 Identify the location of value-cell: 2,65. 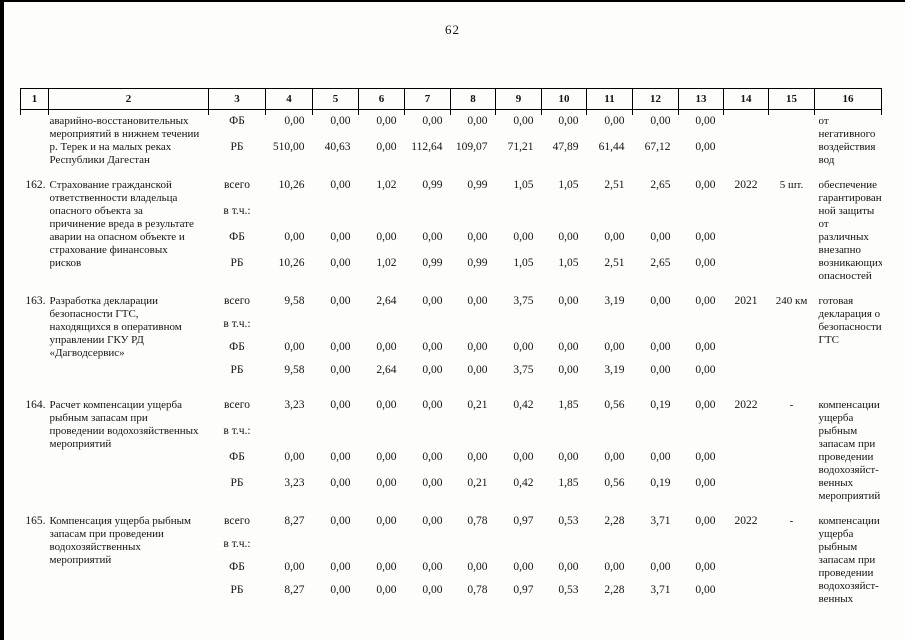
(660, 262).